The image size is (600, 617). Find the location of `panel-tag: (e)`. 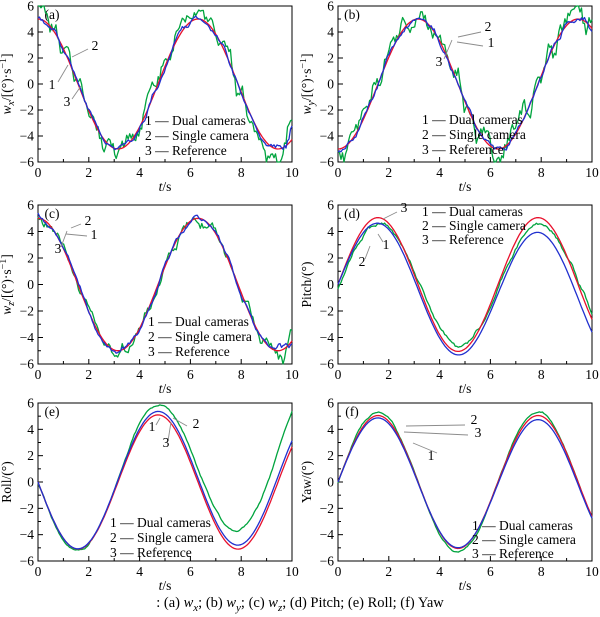

panel-tag: (e) is located at coordinates (52, 411).